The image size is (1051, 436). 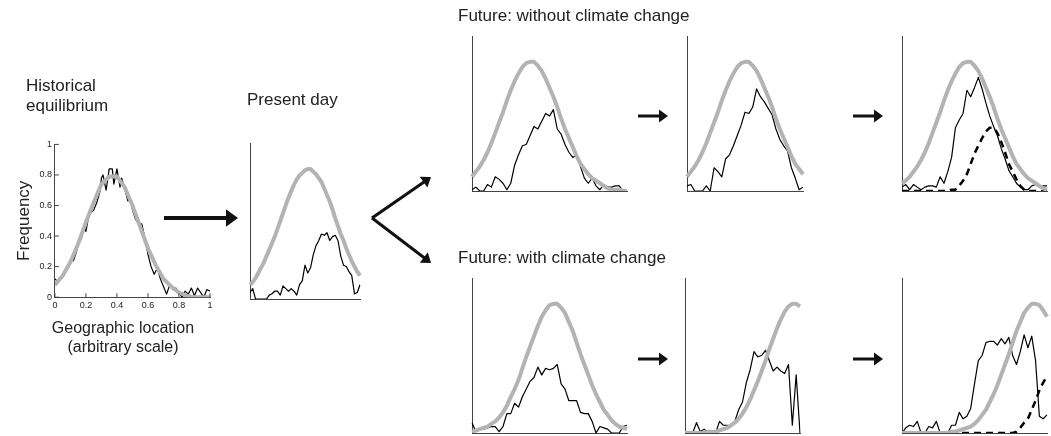 What do you see at coordinates (117, 305) in the screenshot?
I see `x-tick-label: 0.4` at bounding box center [117, 305].